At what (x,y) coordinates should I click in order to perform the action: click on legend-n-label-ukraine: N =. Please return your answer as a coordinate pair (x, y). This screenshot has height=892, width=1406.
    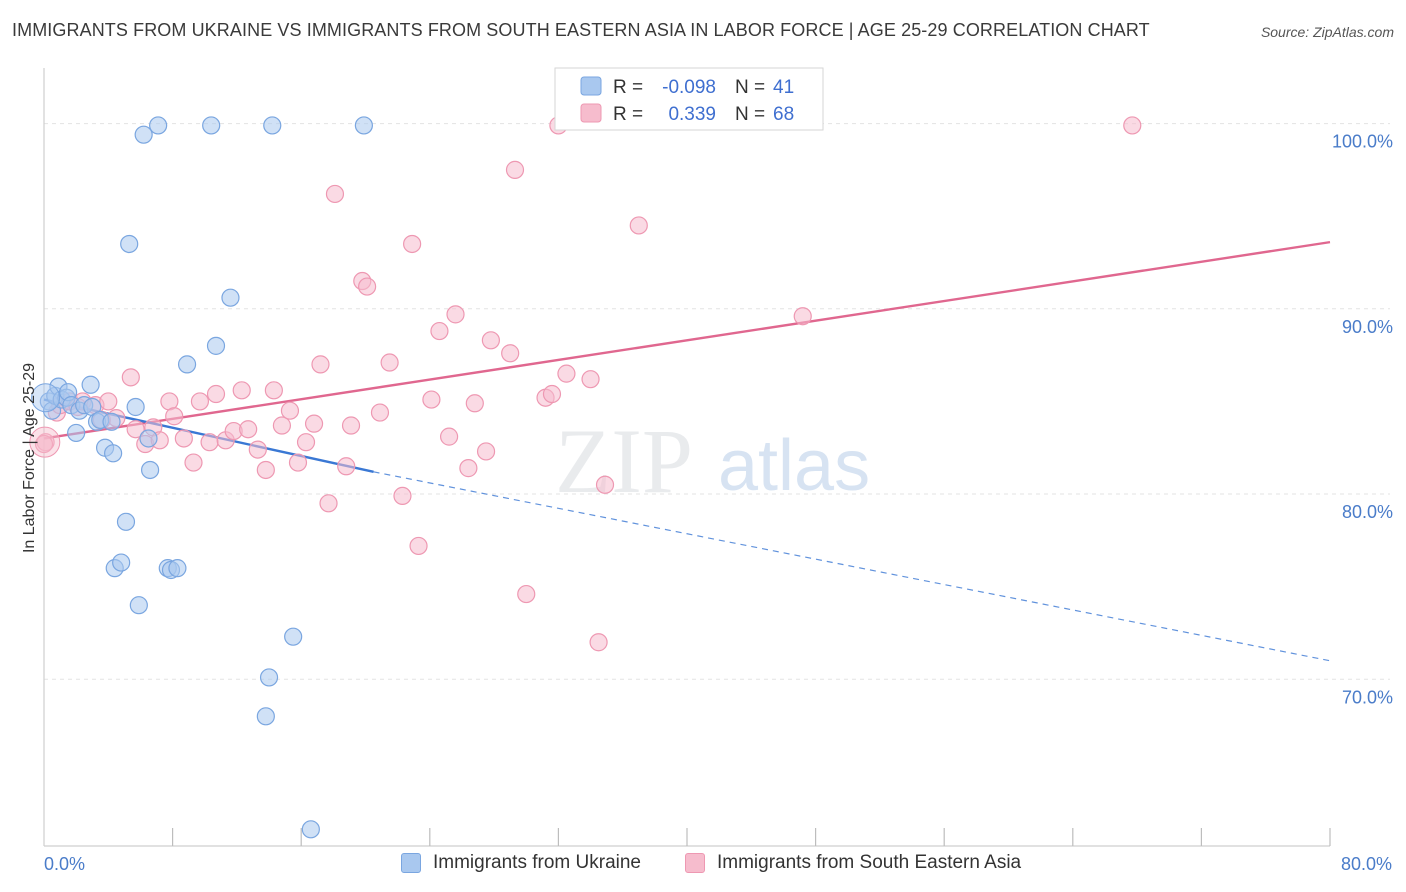
    Looking at the image, I should click on (750, 87).